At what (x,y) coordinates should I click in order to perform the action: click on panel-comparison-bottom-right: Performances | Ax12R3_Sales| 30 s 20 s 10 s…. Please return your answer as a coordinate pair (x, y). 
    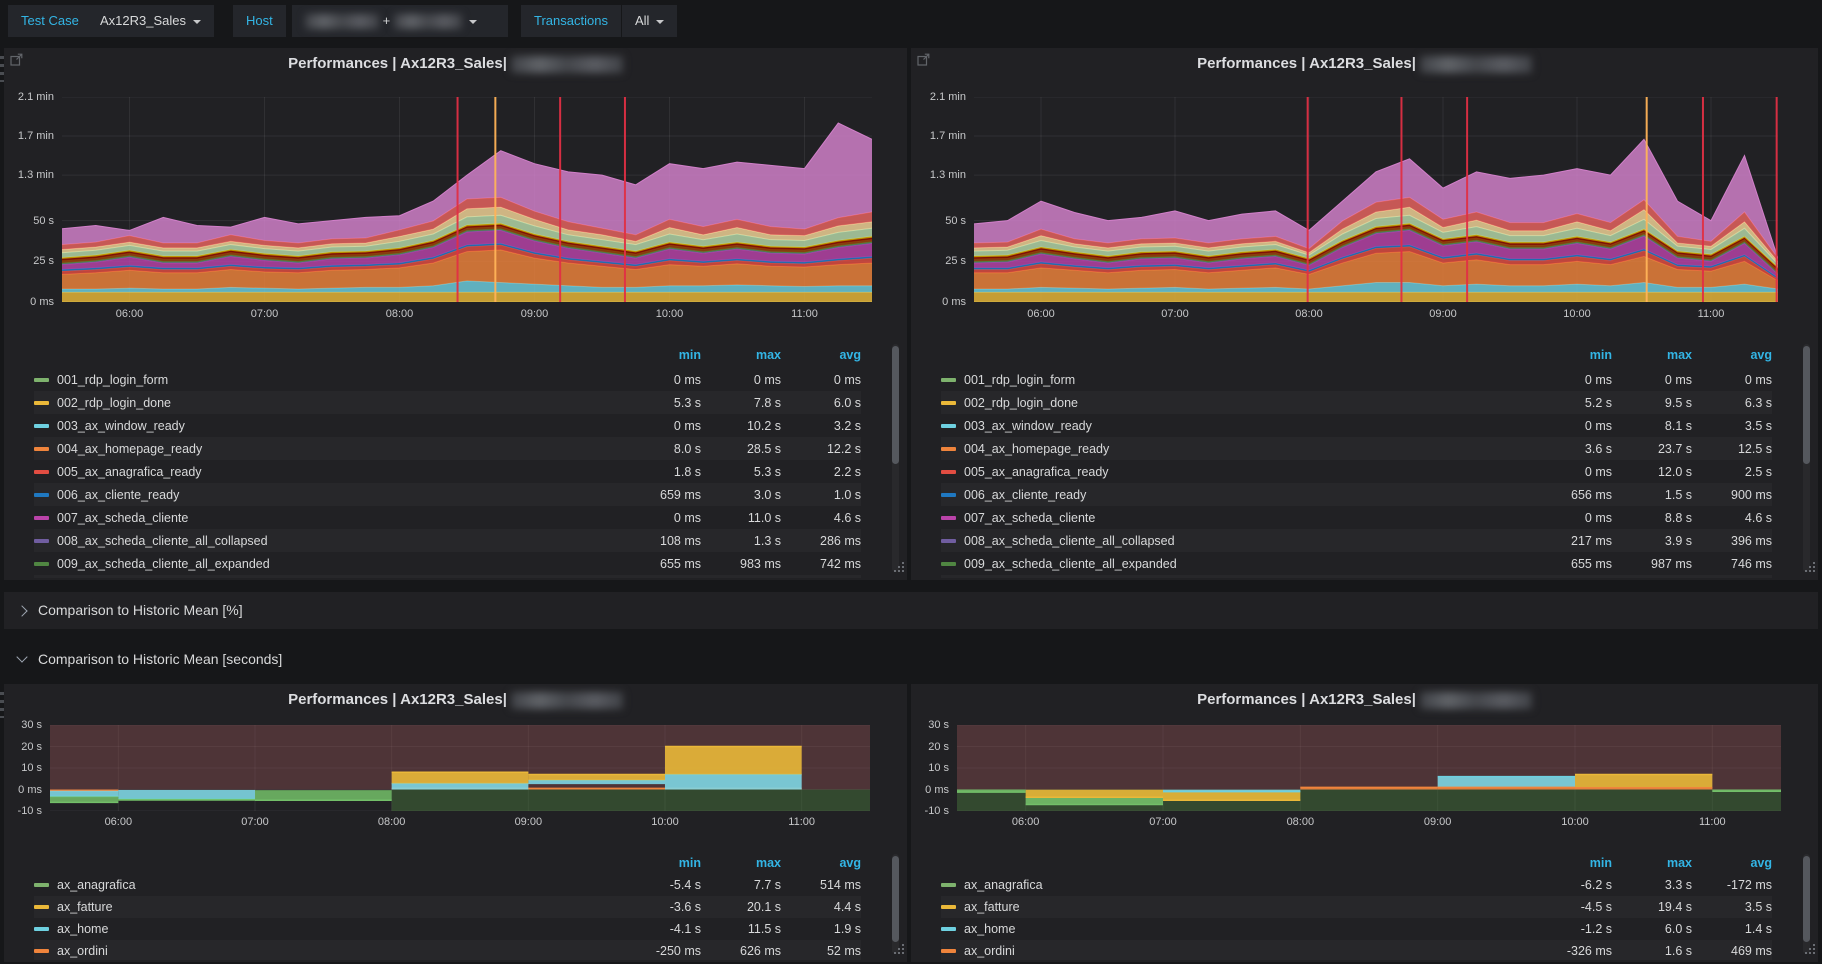
    Looking at the image, I should click on (1364, 823).